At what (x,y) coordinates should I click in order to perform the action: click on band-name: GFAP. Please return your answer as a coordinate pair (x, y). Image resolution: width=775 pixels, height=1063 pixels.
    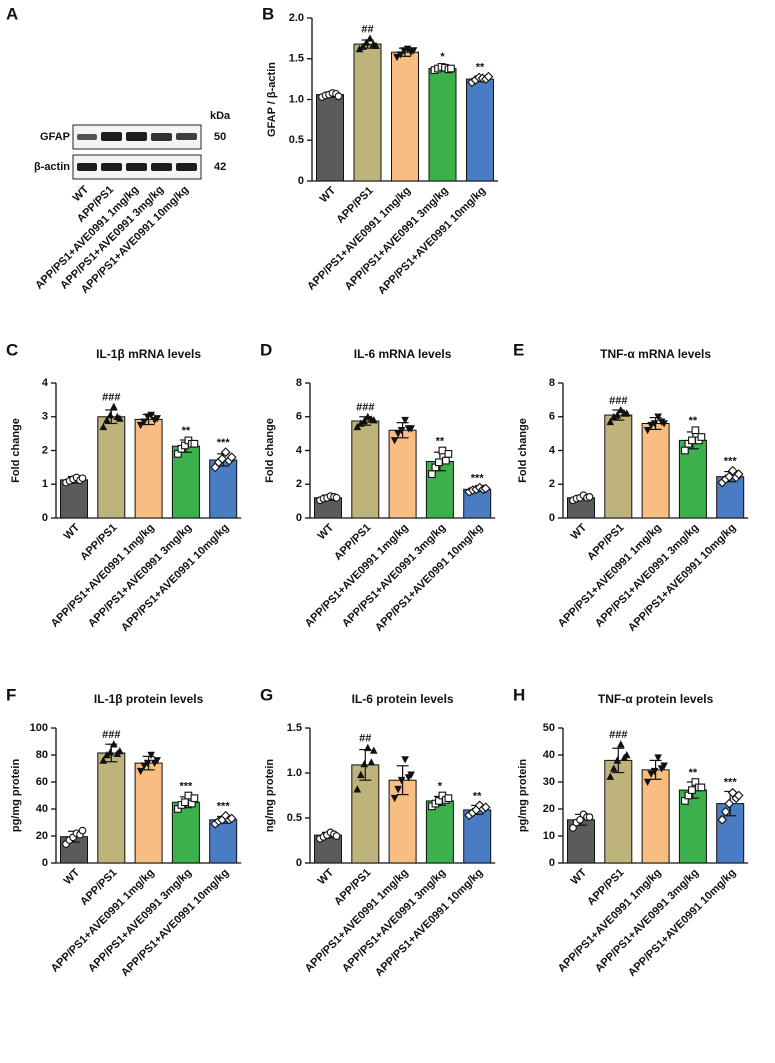
    Looking at the image, I should click on (55, 137).